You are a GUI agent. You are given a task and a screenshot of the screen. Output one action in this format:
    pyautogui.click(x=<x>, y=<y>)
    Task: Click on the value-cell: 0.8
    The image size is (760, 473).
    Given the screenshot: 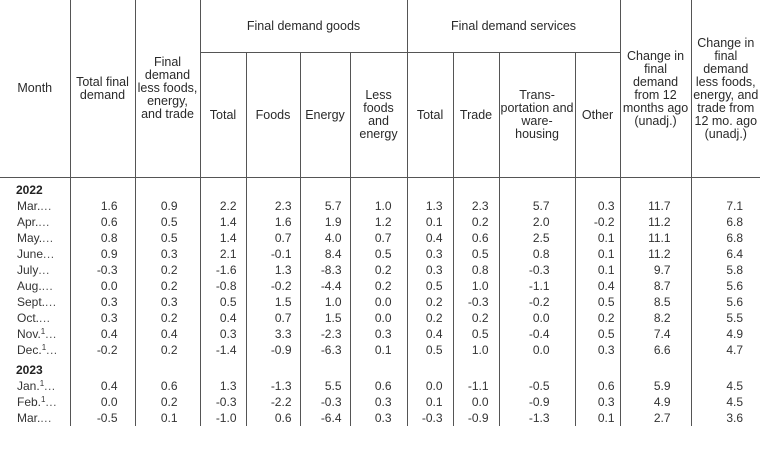 What is the action you would take?
    pyautogui.click(x=537, y=254)
    